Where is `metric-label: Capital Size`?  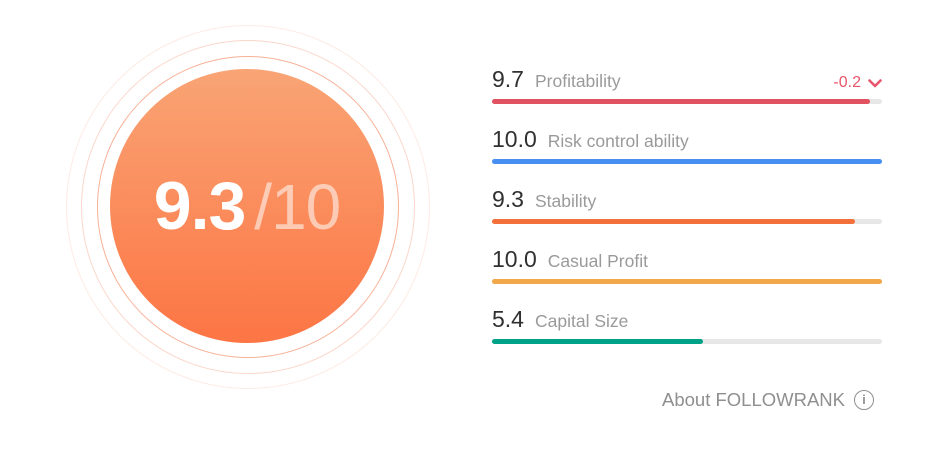 metric-label: Capital Size is located at coordinates (581, 321).